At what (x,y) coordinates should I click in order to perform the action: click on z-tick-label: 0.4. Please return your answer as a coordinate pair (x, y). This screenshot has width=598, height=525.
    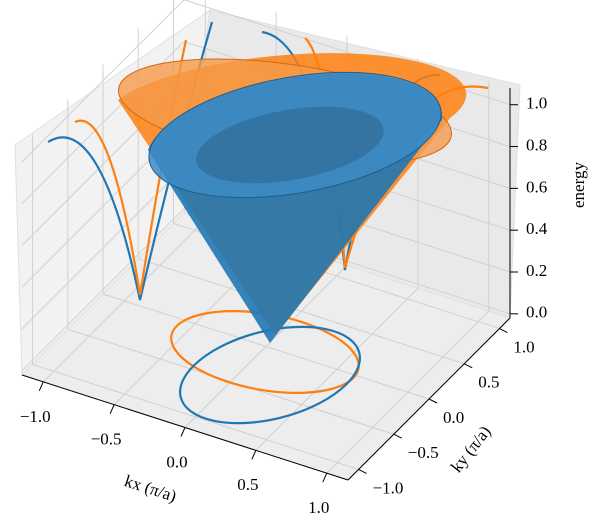
    Looking at the image, I should click on (537, 228).